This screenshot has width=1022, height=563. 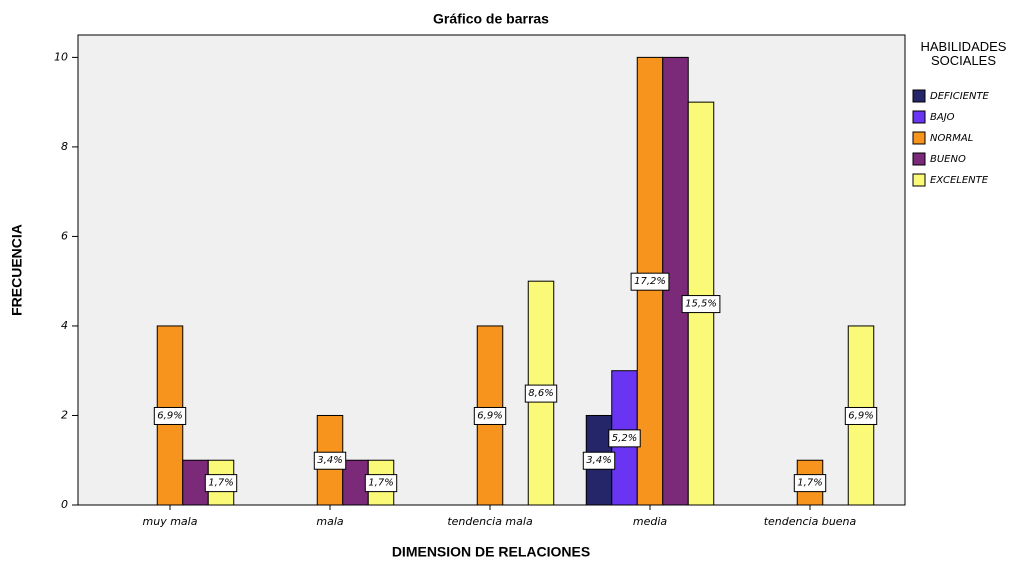 What do you see at coordinates (963, 53) in the screenshot?
I see `legend-title: HABILIDADES SOCIALES` at bounding box center [963, 53].